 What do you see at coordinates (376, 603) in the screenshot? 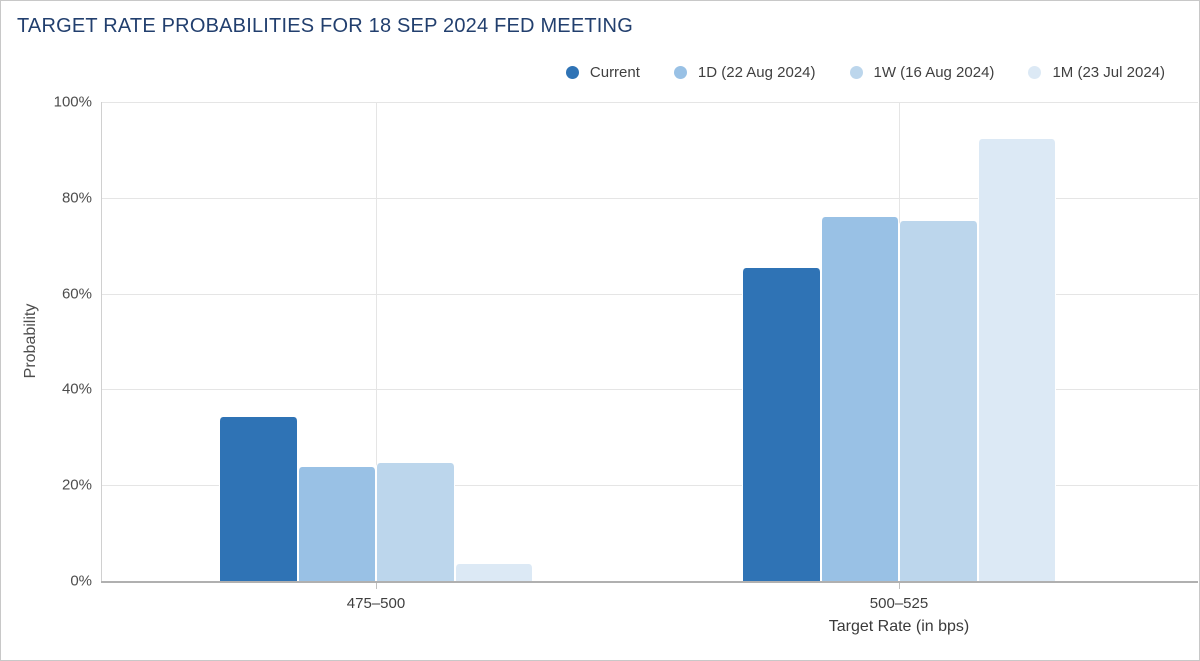
I see `x-category-label: 475–500` at bounding box center [376, 603].